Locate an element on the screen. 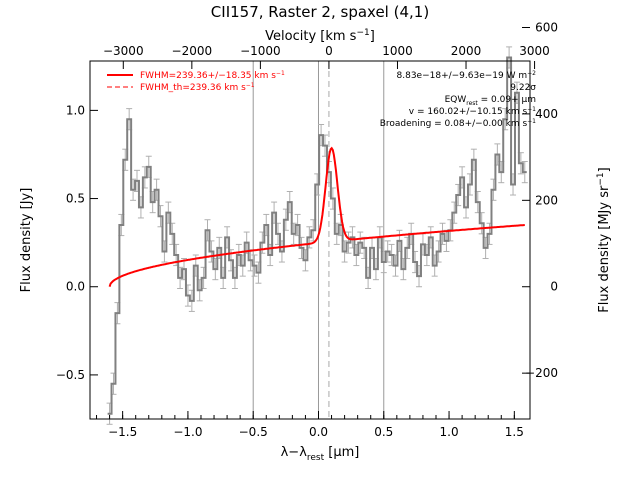 This screenshot has width=640, height=480. bottom-axis-label: λ−λrest [μm] is located at coordinates (320, 454).